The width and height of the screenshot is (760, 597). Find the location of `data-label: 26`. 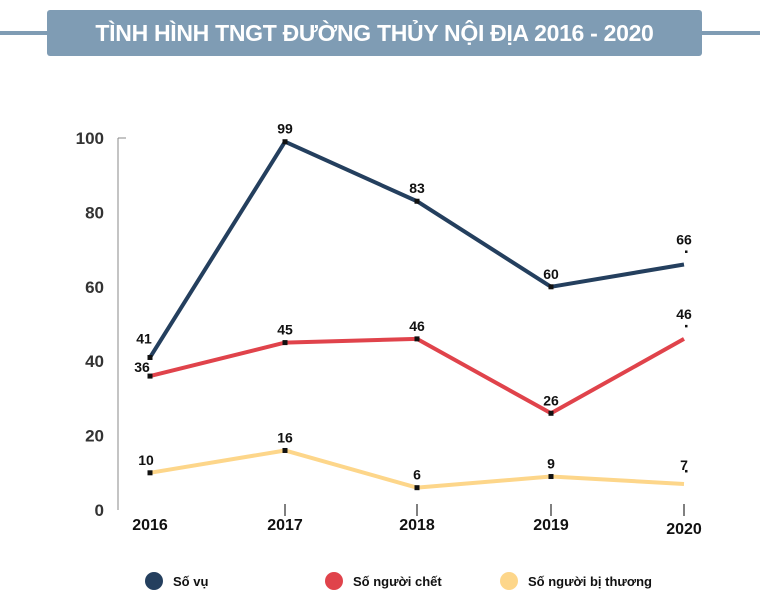

data-label: 26 is located at coordinates (551, 400).